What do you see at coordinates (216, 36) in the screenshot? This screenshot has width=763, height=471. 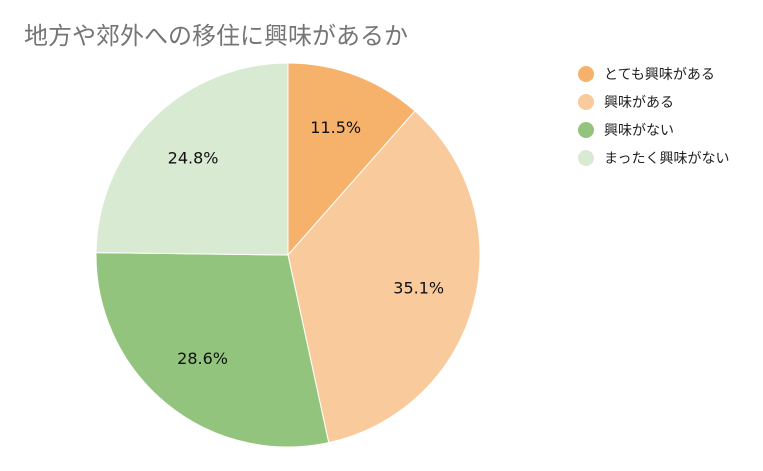 I see `chart-title: 地方や郊外への移住に興味があるか` at bounding box center [216, 36].